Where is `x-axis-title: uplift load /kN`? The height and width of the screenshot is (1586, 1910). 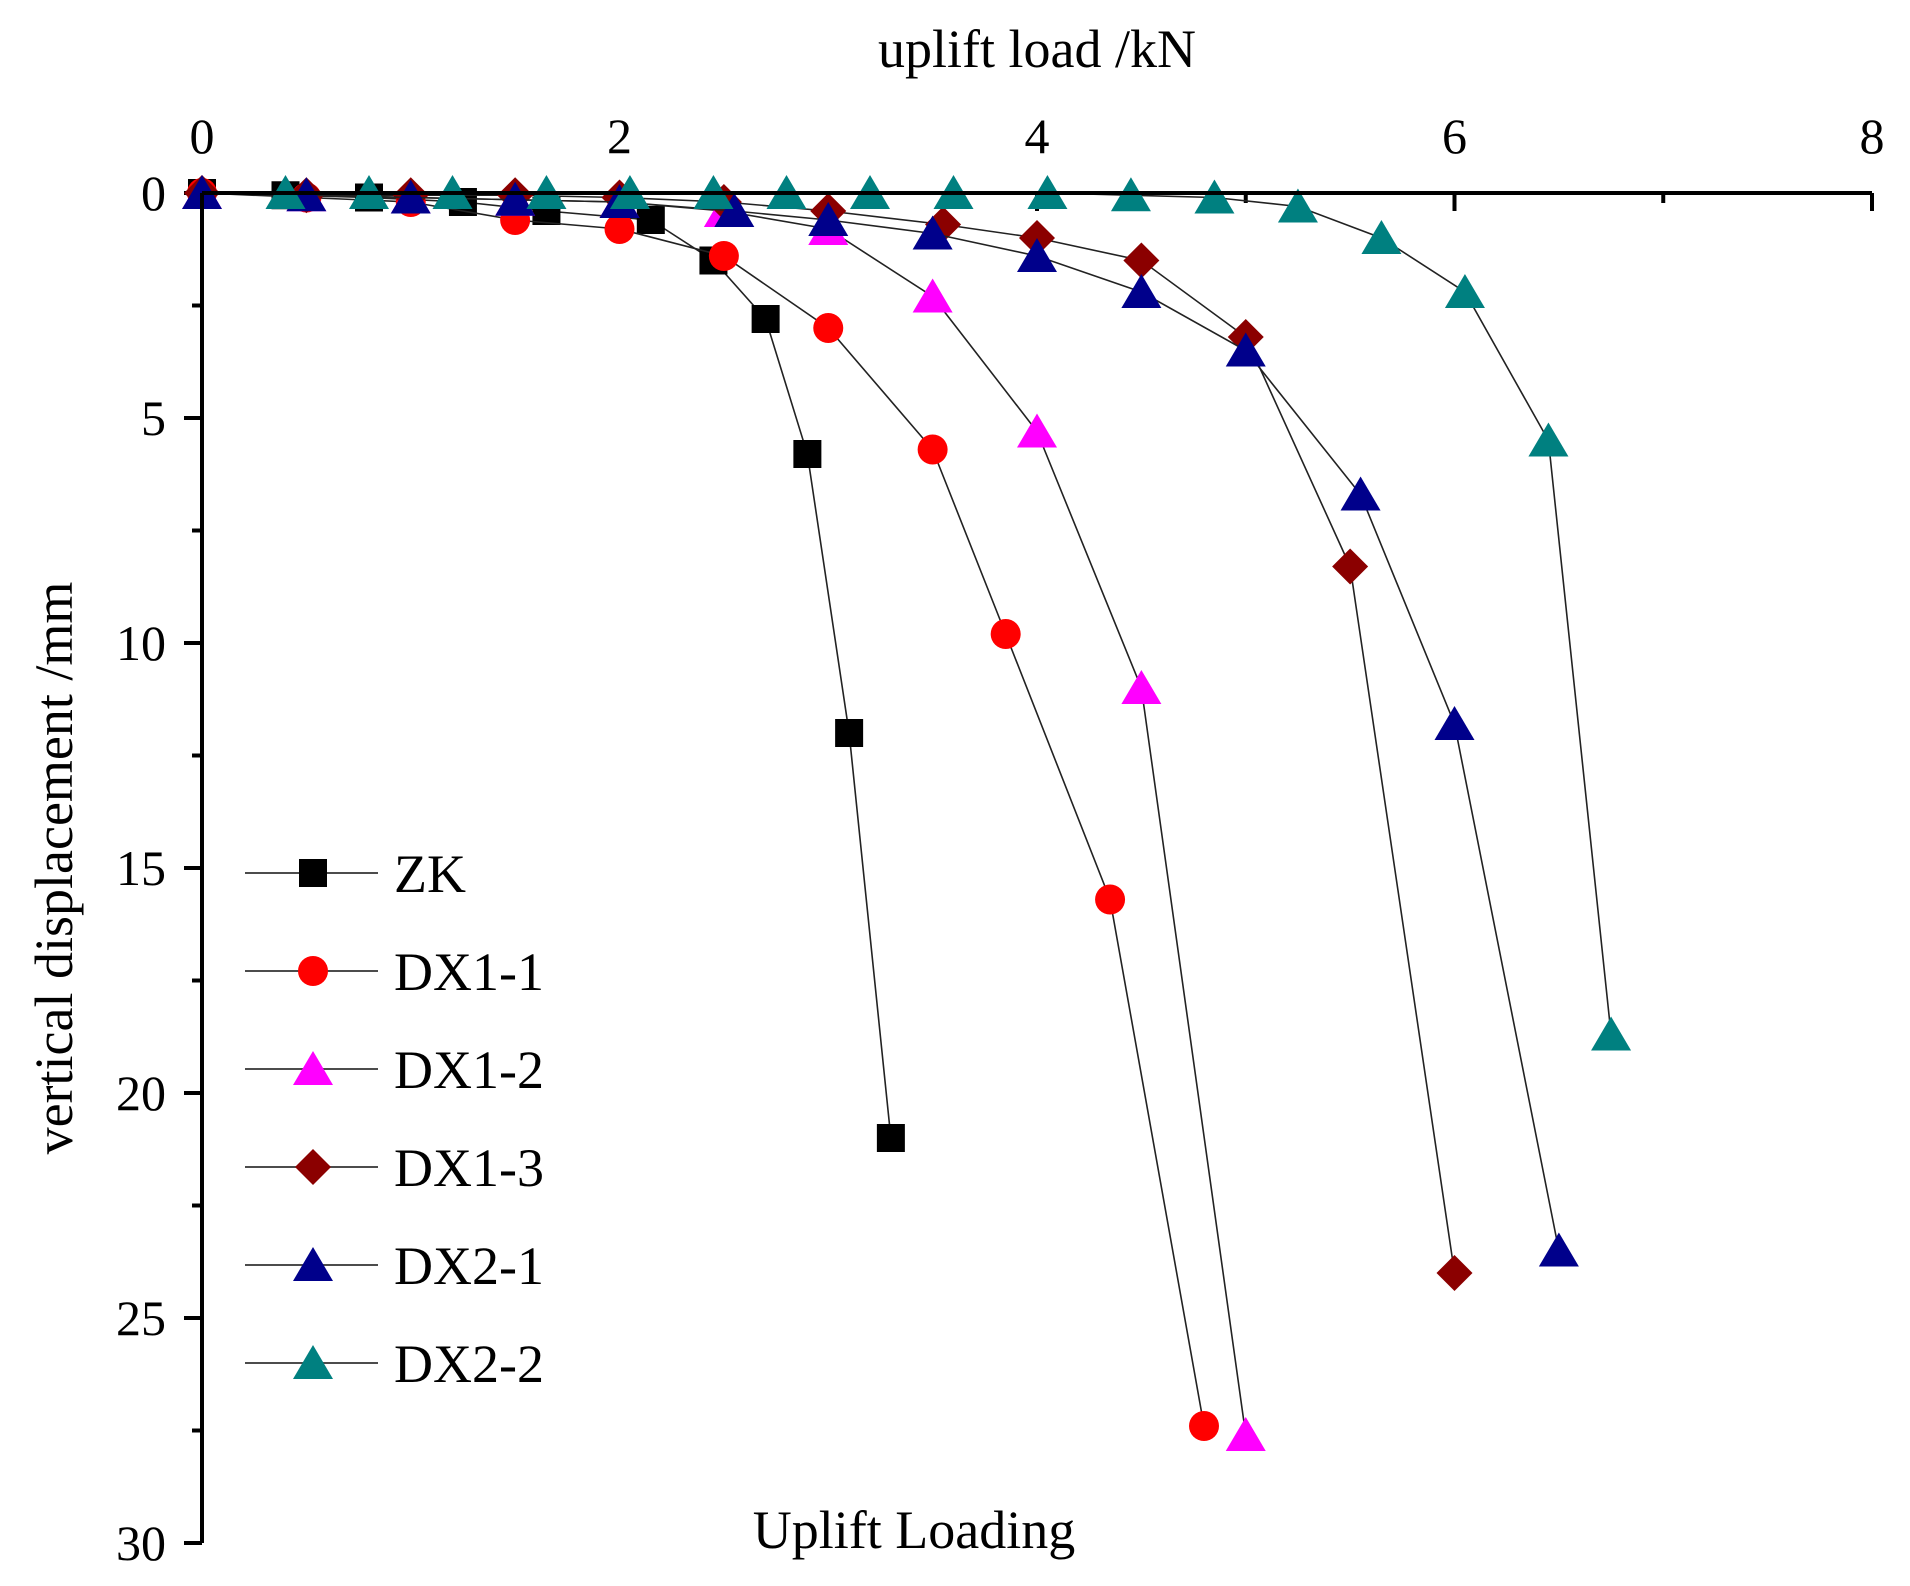 x-axis-title: uplift load /kN is located at coordinates (1037, 49).